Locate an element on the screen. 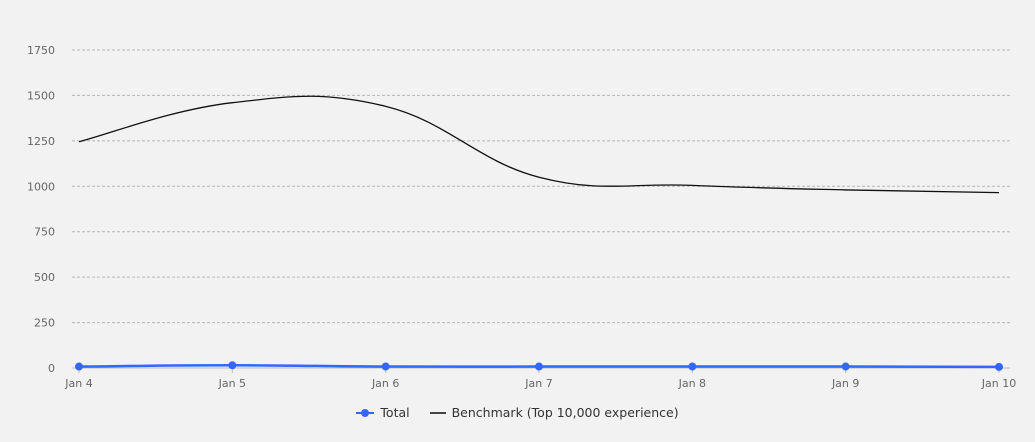 This screenshot has width=1035, height=442. y-tick-label: 1750 is located at coordinates (41, 50).